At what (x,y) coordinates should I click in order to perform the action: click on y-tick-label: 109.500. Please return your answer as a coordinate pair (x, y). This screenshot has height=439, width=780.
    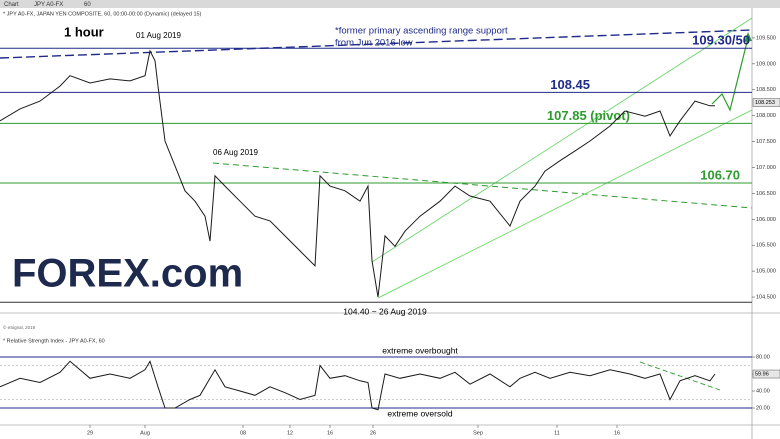
    Looking at the image, I should click on (766, 38).